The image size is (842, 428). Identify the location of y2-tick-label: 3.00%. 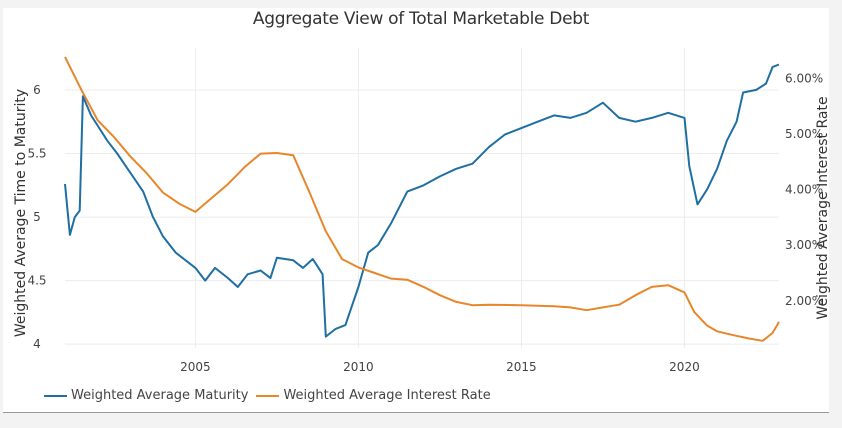
(804, 245).